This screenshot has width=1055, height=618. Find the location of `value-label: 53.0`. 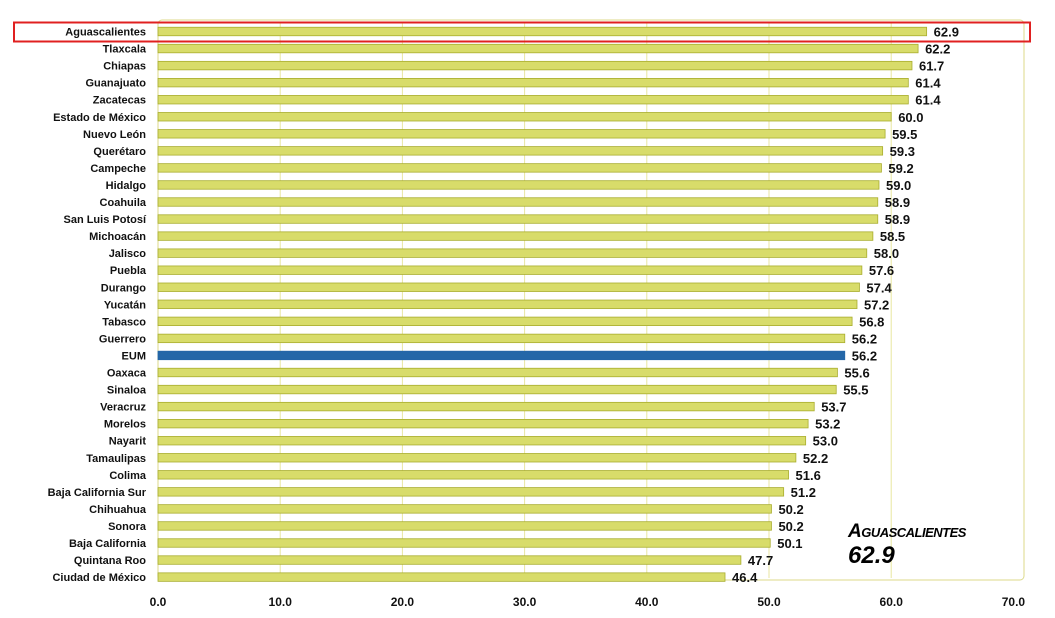

value-label: 53.0 is located at coordinates (825, 441).